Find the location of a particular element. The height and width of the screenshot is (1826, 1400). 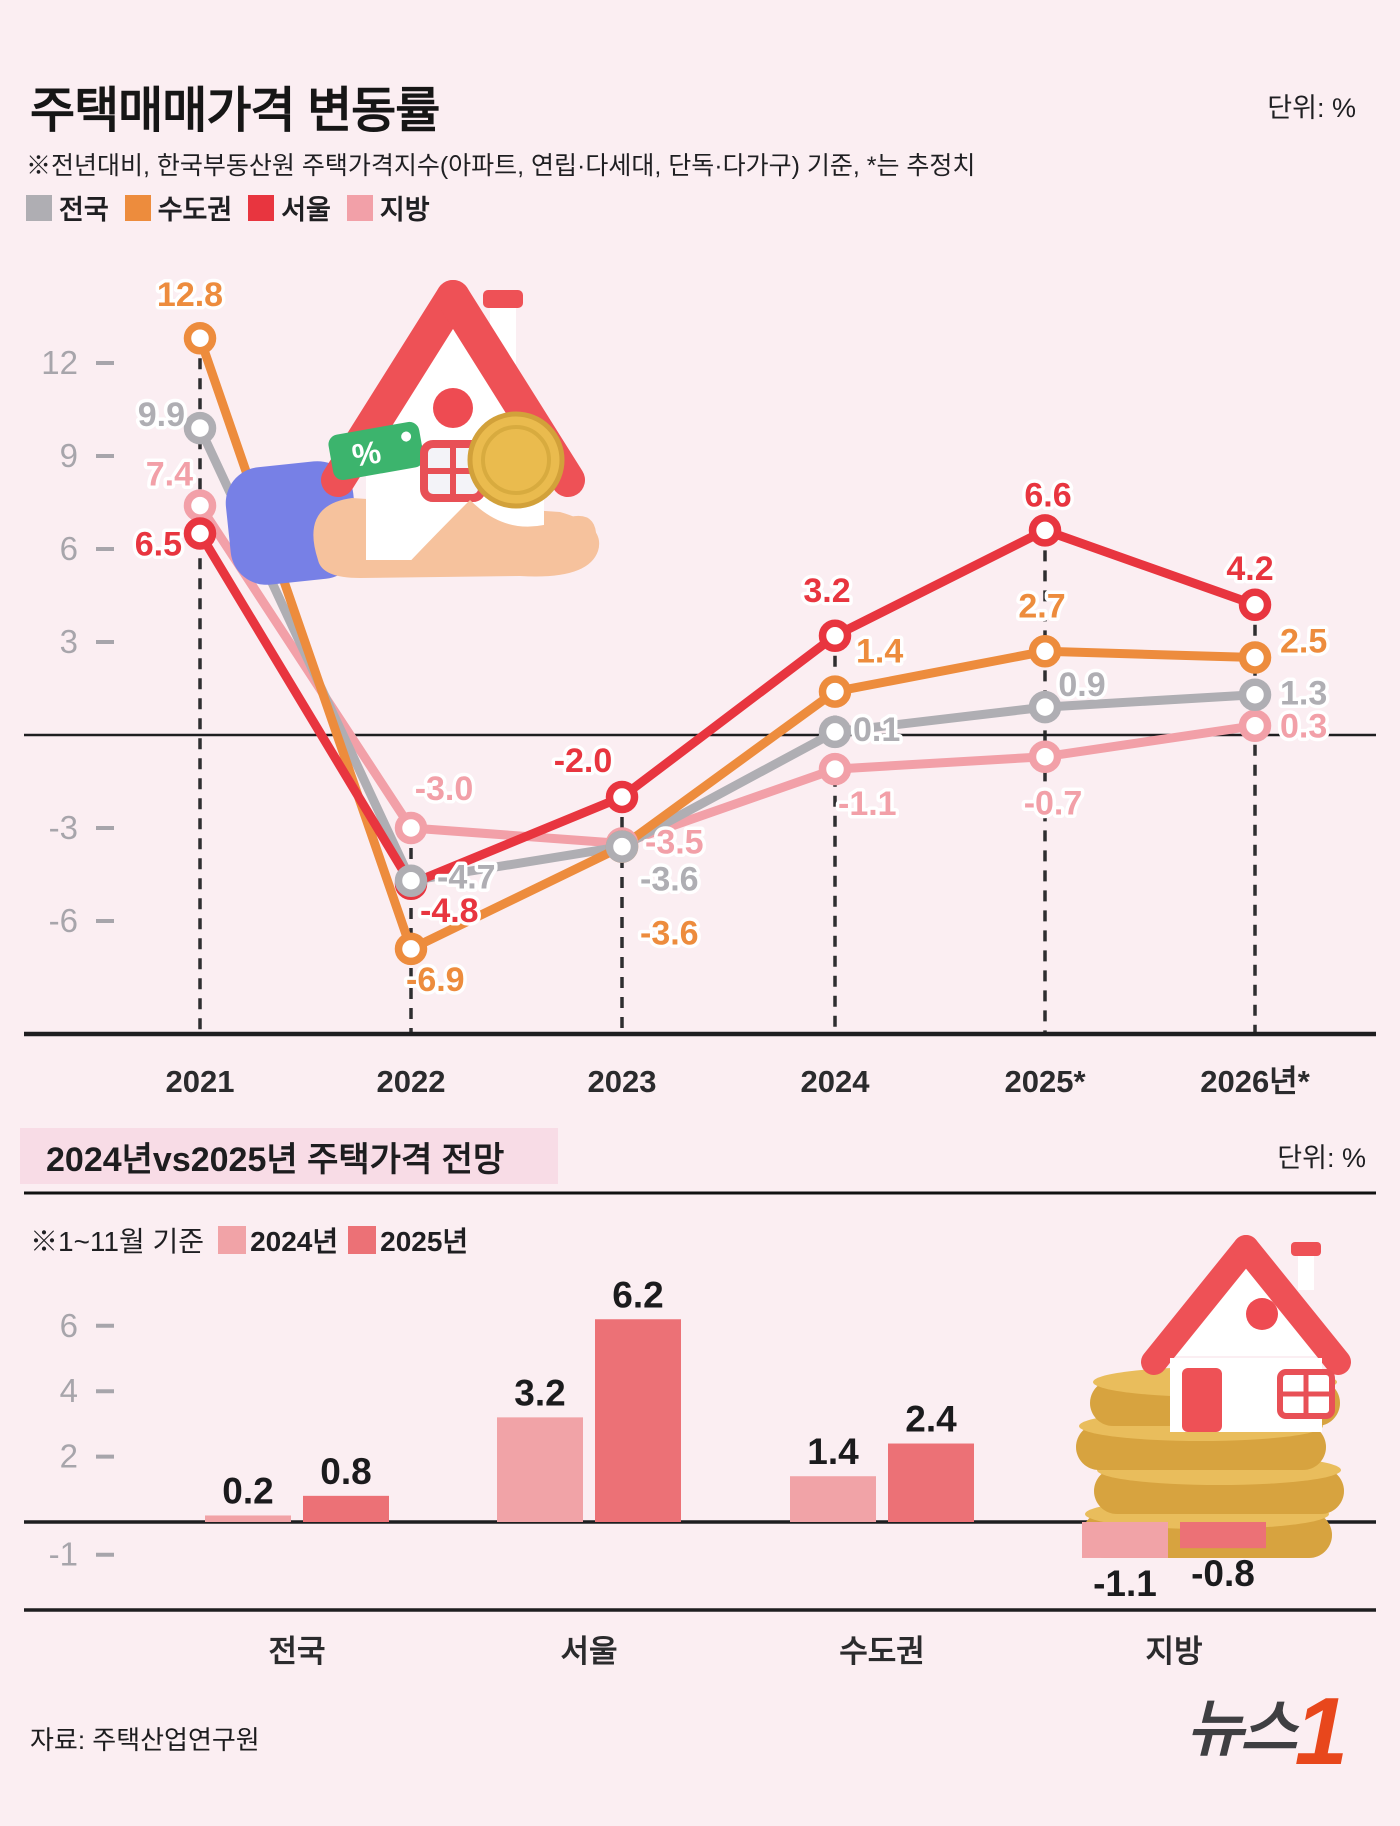

svg-text: -3 is located at coordinates (63, 827).